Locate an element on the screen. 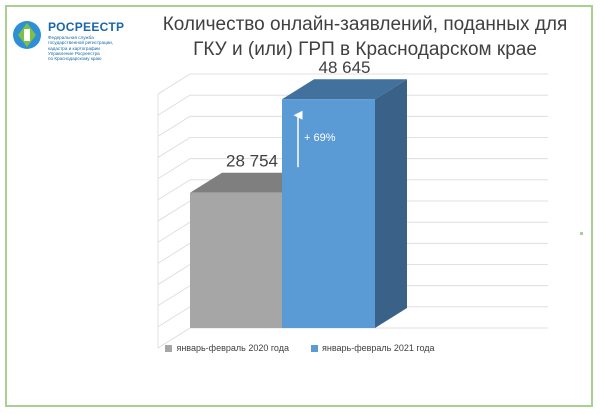 The height and width of the screenshot is (415, 600). legend-label-2020: январь-февраль 2020 года is located at coordinates (232, 348).